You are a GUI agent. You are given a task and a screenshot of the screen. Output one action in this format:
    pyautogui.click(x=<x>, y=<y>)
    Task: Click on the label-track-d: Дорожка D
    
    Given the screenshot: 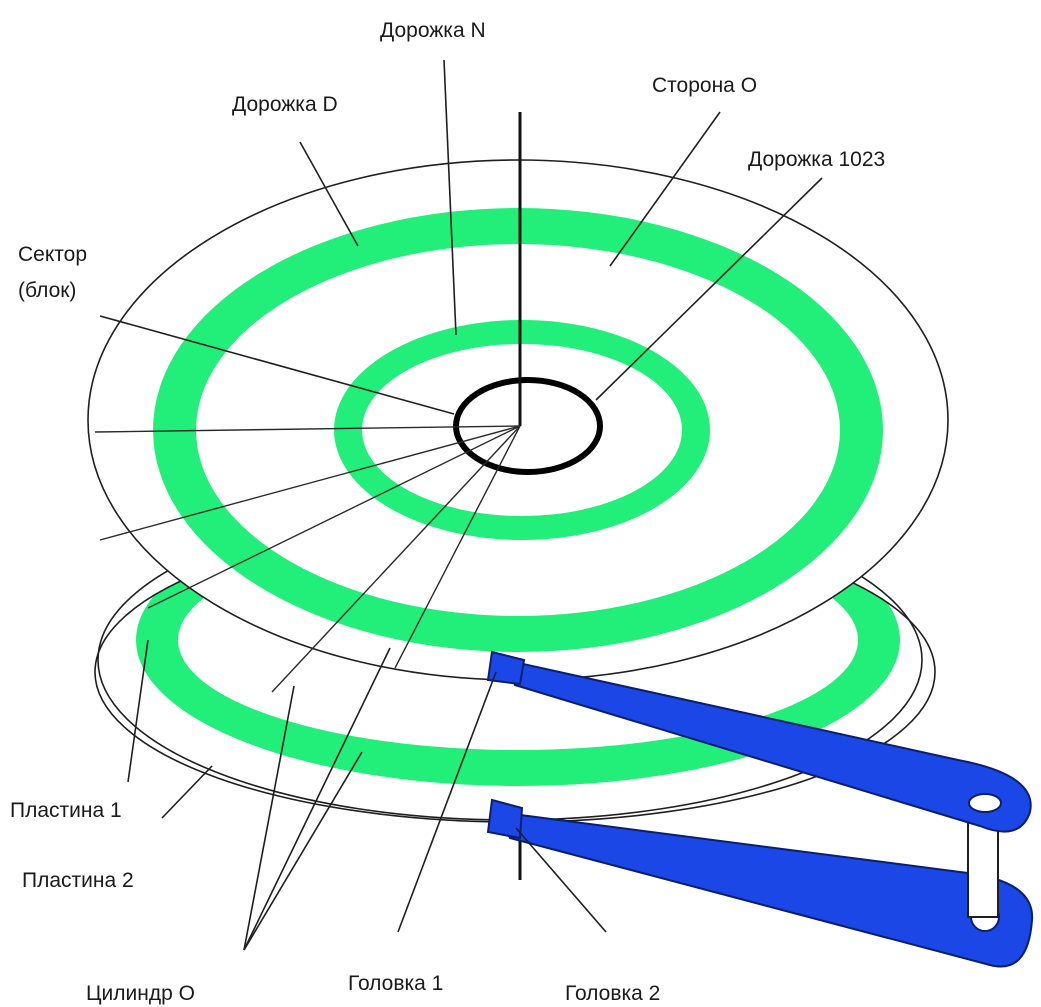 What is the action you would take?
    pyautogui.click(x=285, y=104)
    